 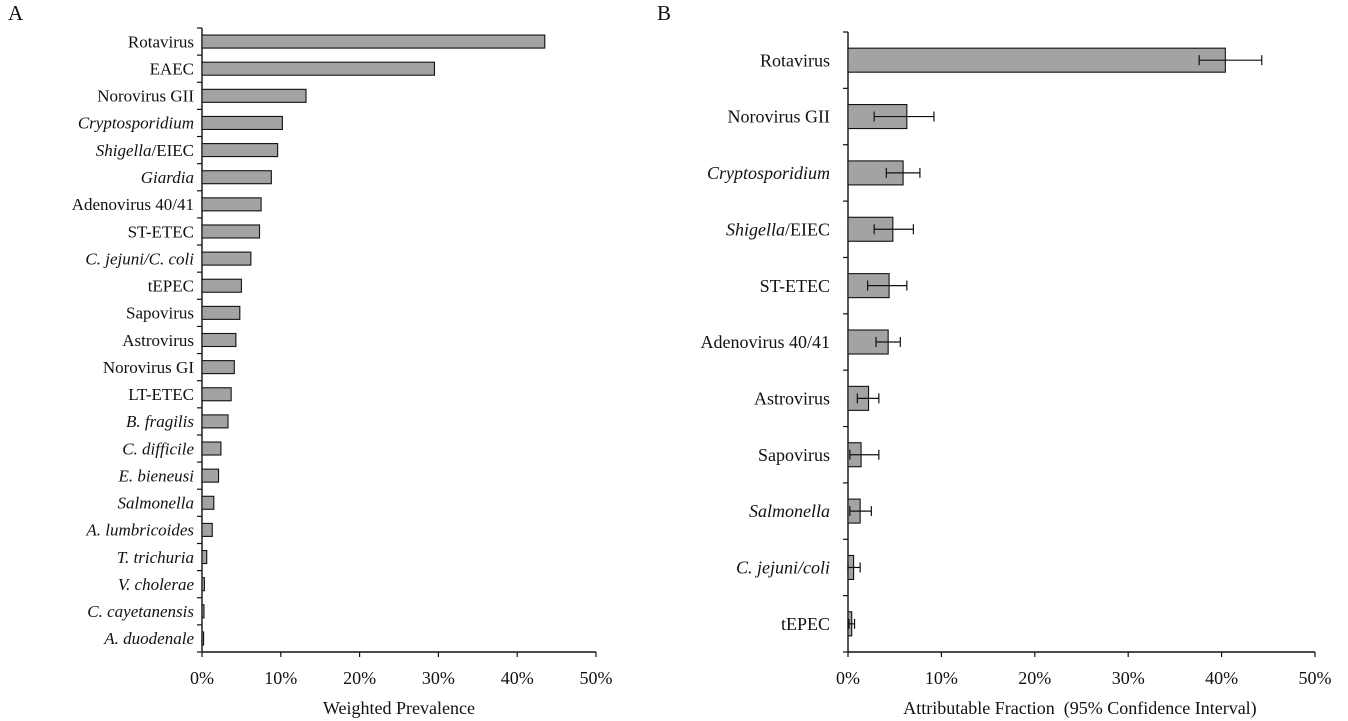 I want to click on category-label-text: ST-ETEC, so click(x=795, y=286).